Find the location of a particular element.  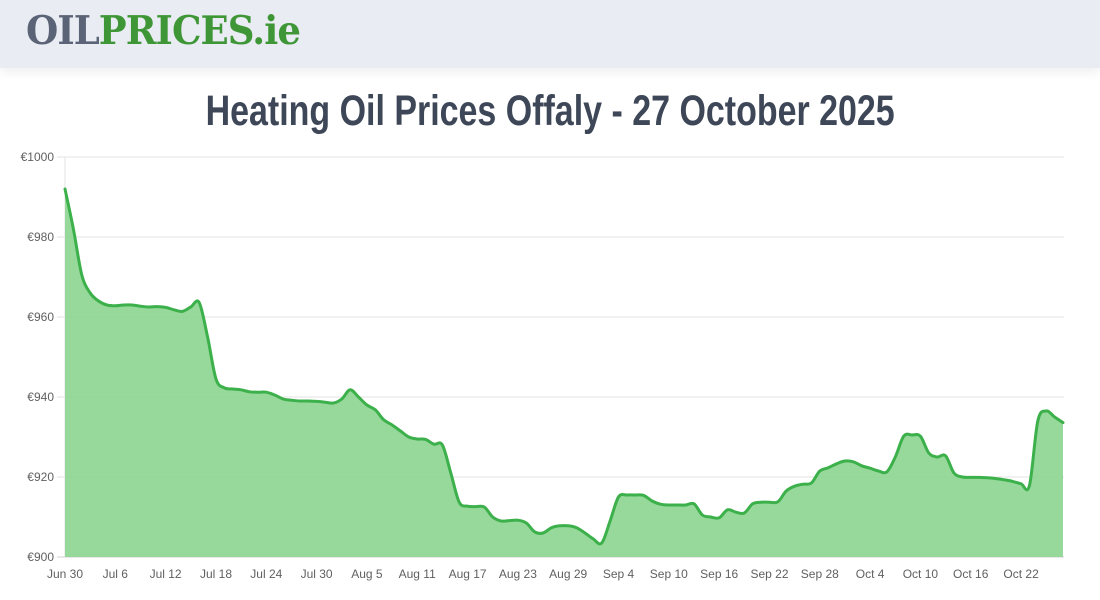

x-tick-label: Oct 16 is located at coordinates (971, 574).